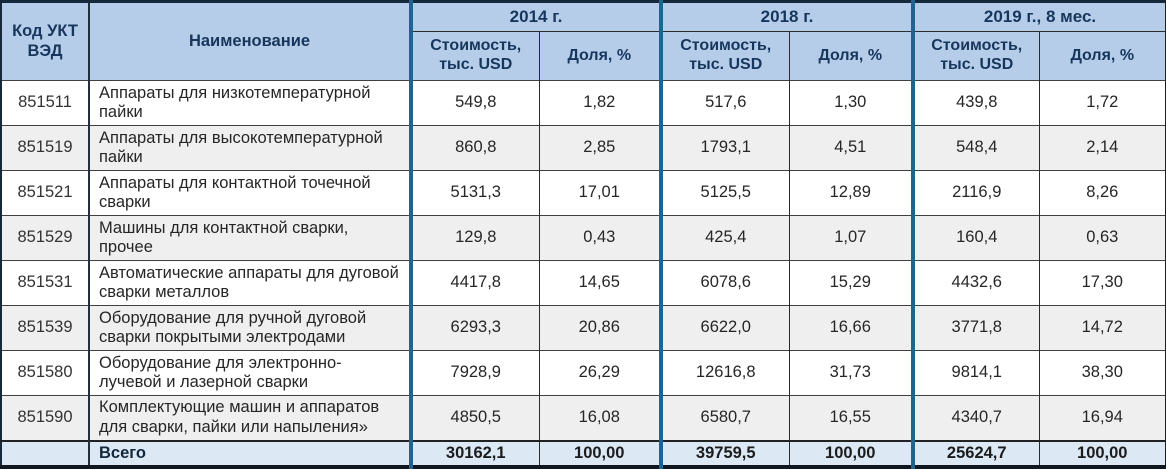 The width and height of the screenshot is (1166, 469). I want to click on value-share: 20,86, so click(599, 328).